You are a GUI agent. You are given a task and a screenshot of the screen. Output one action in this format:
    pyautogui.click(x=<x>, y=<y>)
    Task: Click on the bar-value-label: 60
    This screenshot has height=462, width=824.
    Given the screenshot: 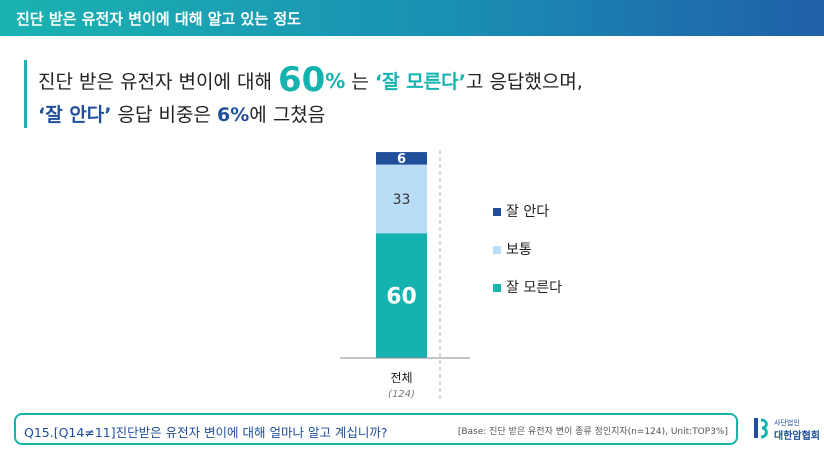 What is the action you would take?
    pyautogui.click(x=401, y=297)
    